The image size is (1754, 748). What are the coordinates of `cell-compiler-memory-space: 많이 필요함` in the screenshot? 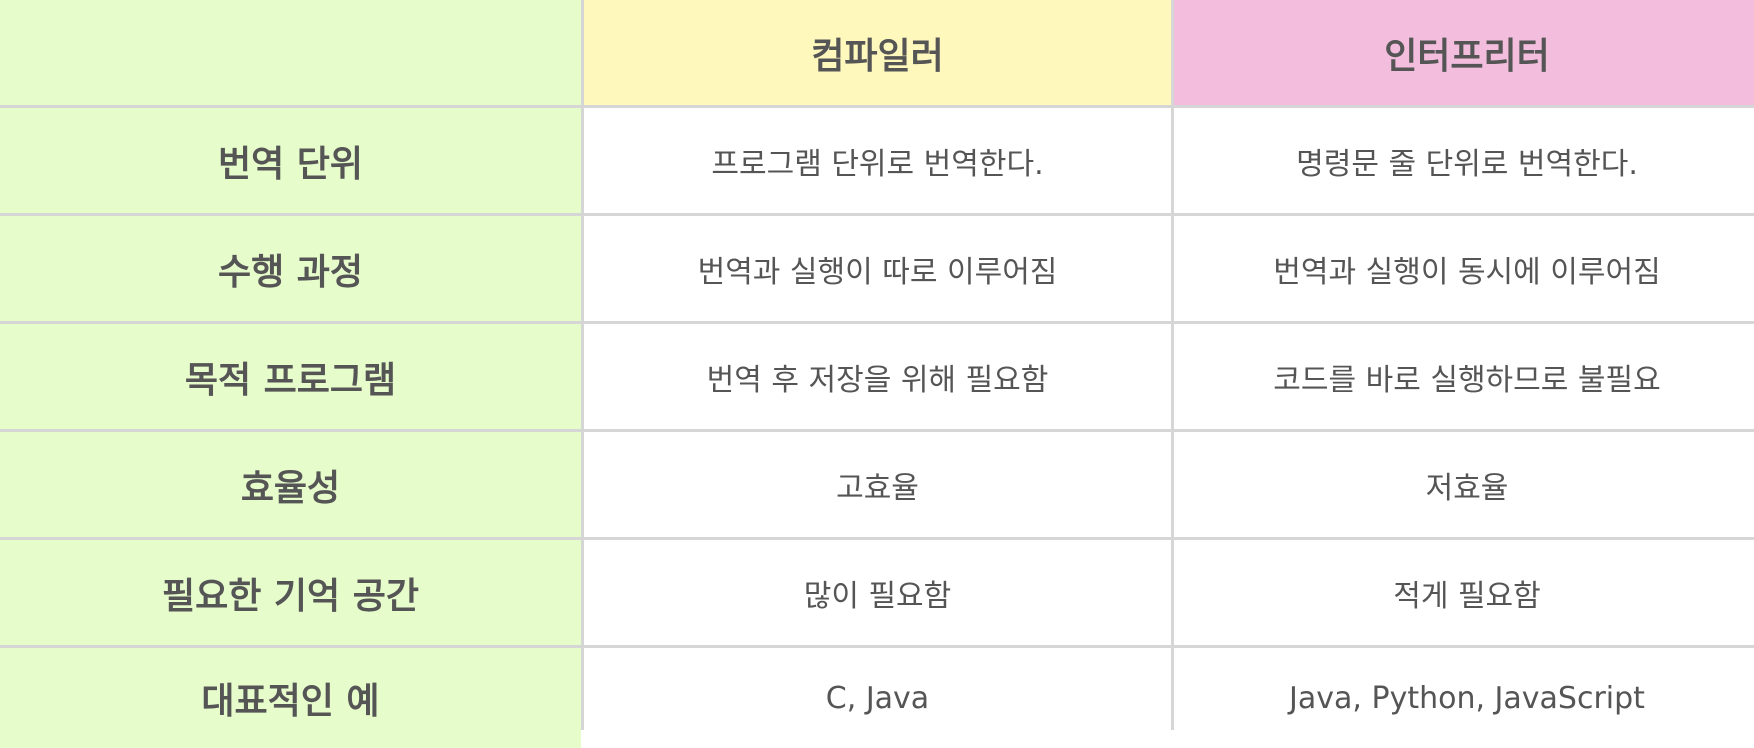 It's located at (877, 592).